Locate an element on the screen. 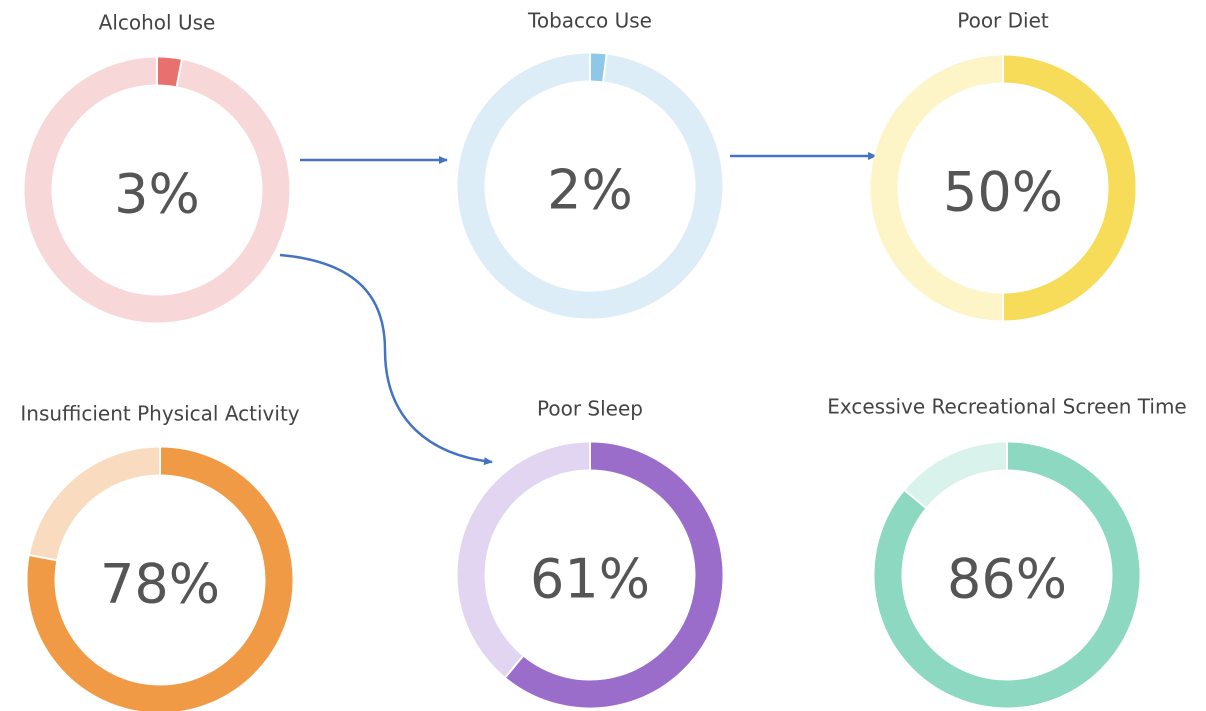 This screenshot has height=711, width=1206. center-label: 86% is located at coordinates (1007, 579).